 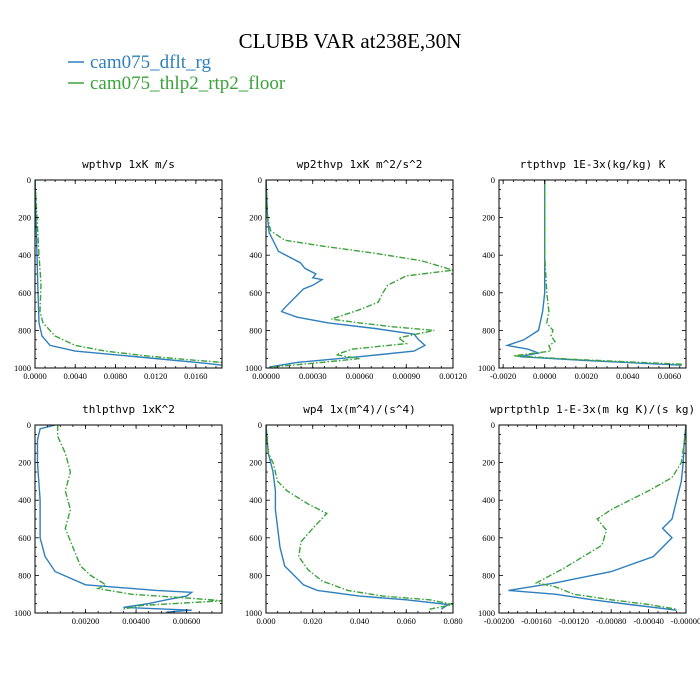 What do you see at coordinates (360, 164) in the screenshot?
I see `panel-title: wp2thvp 1xK m^2/s^2` at bounding box center [360, 164].